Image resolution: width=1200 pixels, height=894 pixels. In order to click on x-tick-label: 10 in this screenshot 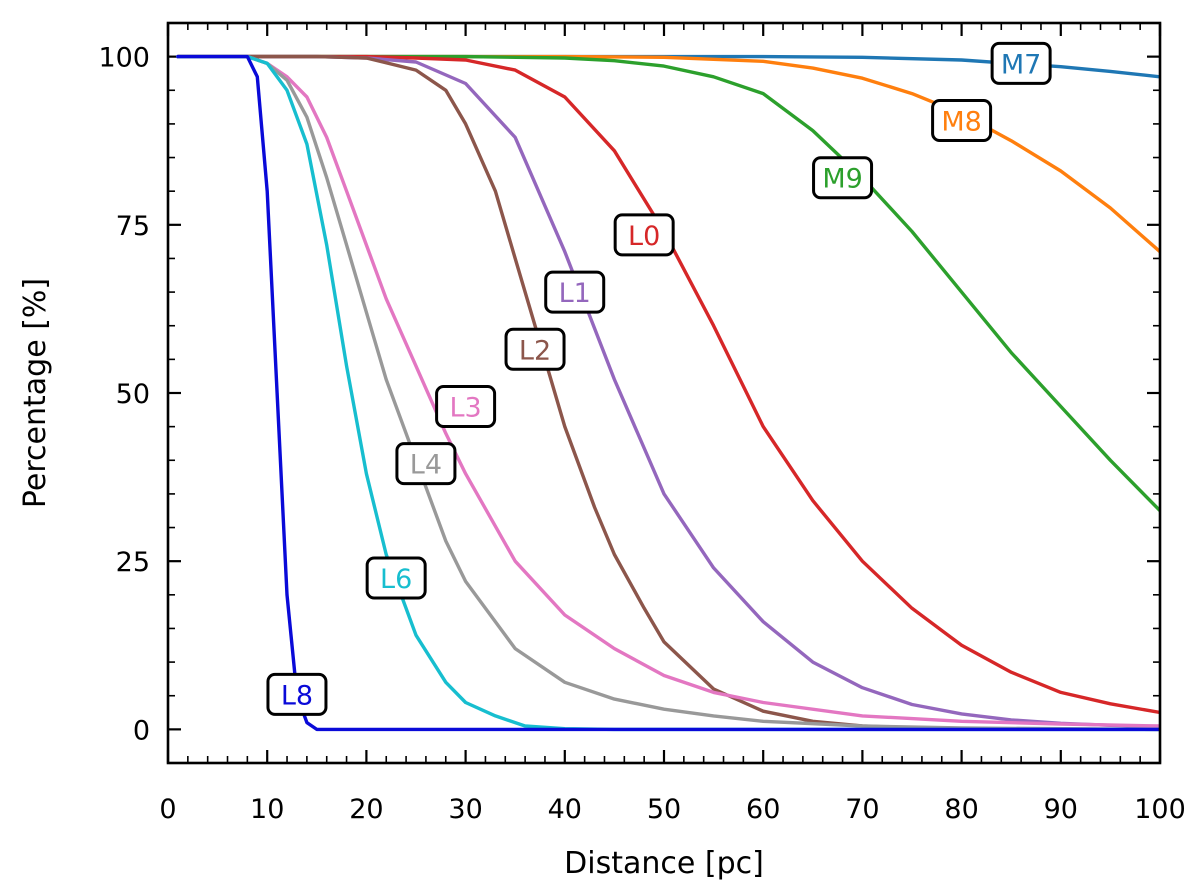, I will do `click(267, 809)`.